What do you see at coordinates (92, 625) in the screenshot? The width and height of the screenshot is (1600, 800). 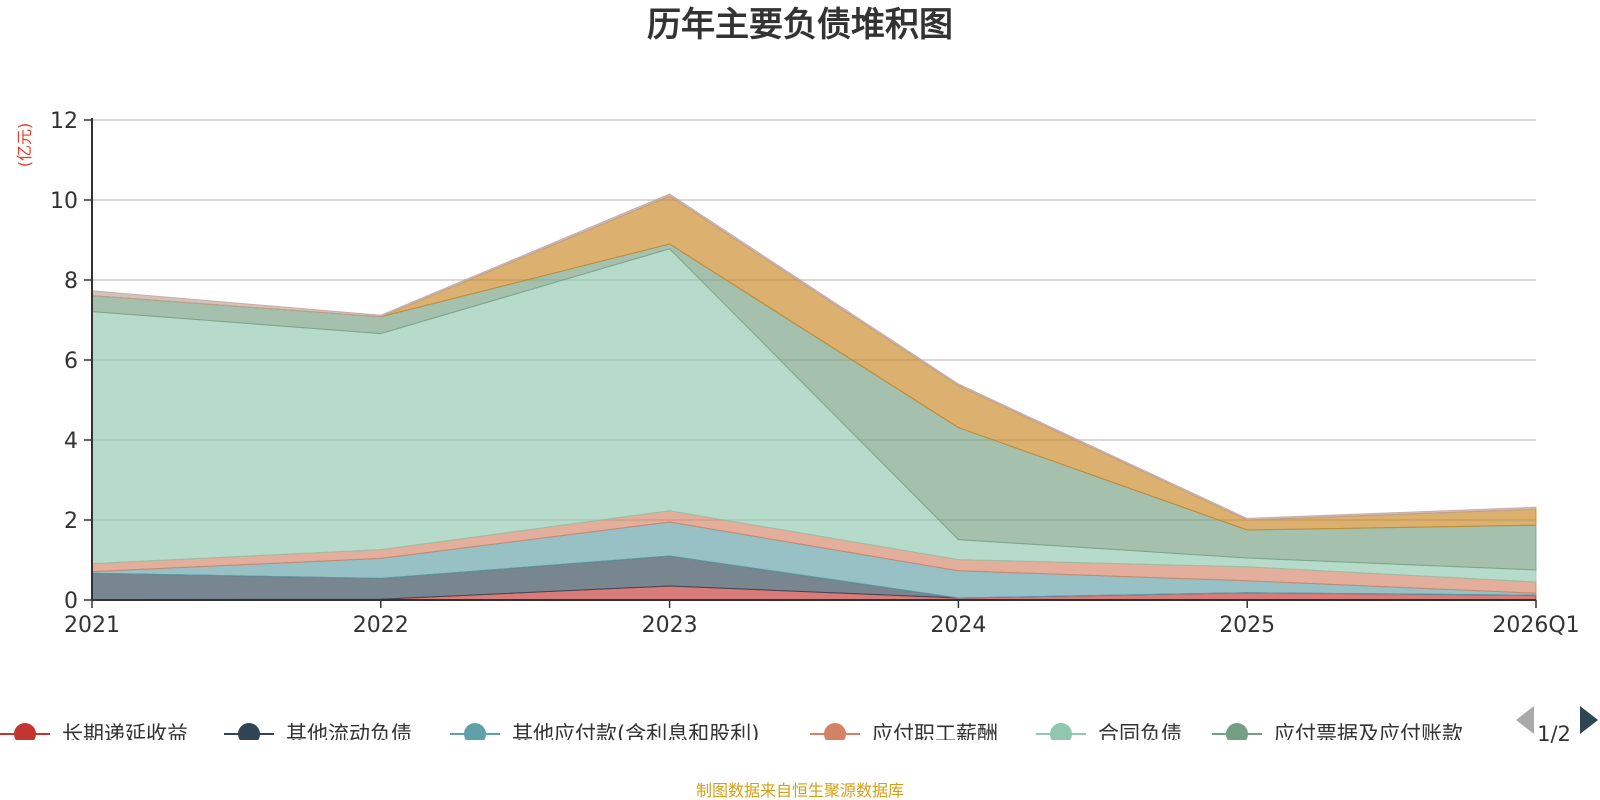 I see `x-tick-label: 2021` at bounding box center [92, 625].